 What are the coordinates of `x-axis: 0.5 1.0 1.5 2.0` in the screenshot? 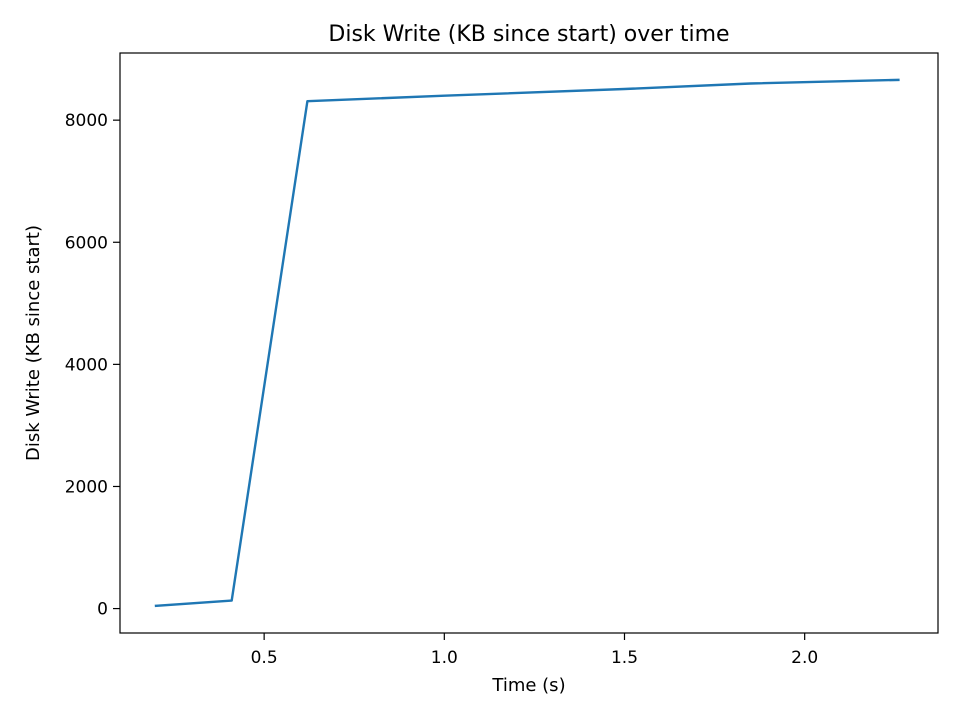 It's located at (534, 650).